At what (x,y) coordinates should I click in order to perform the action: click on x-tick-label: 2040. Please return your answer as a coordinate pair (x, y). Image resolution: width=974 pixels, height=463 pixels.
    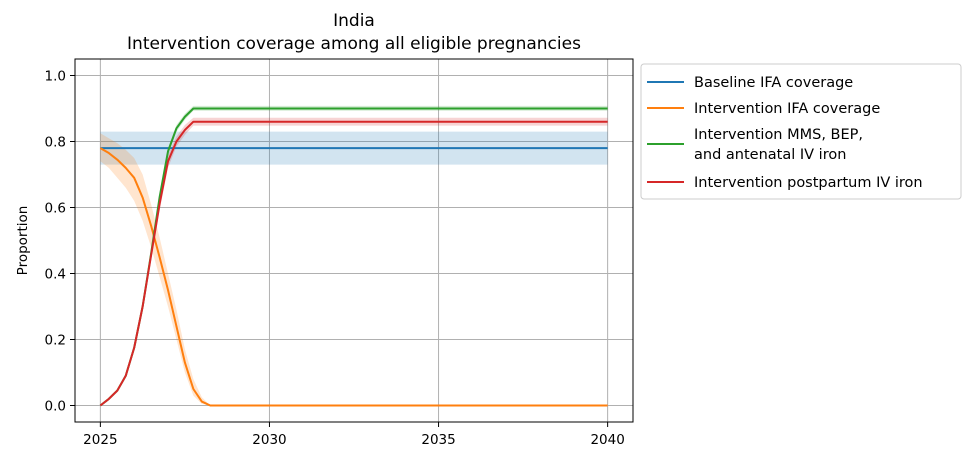
    Looking at the image, I should click on (607, 440).